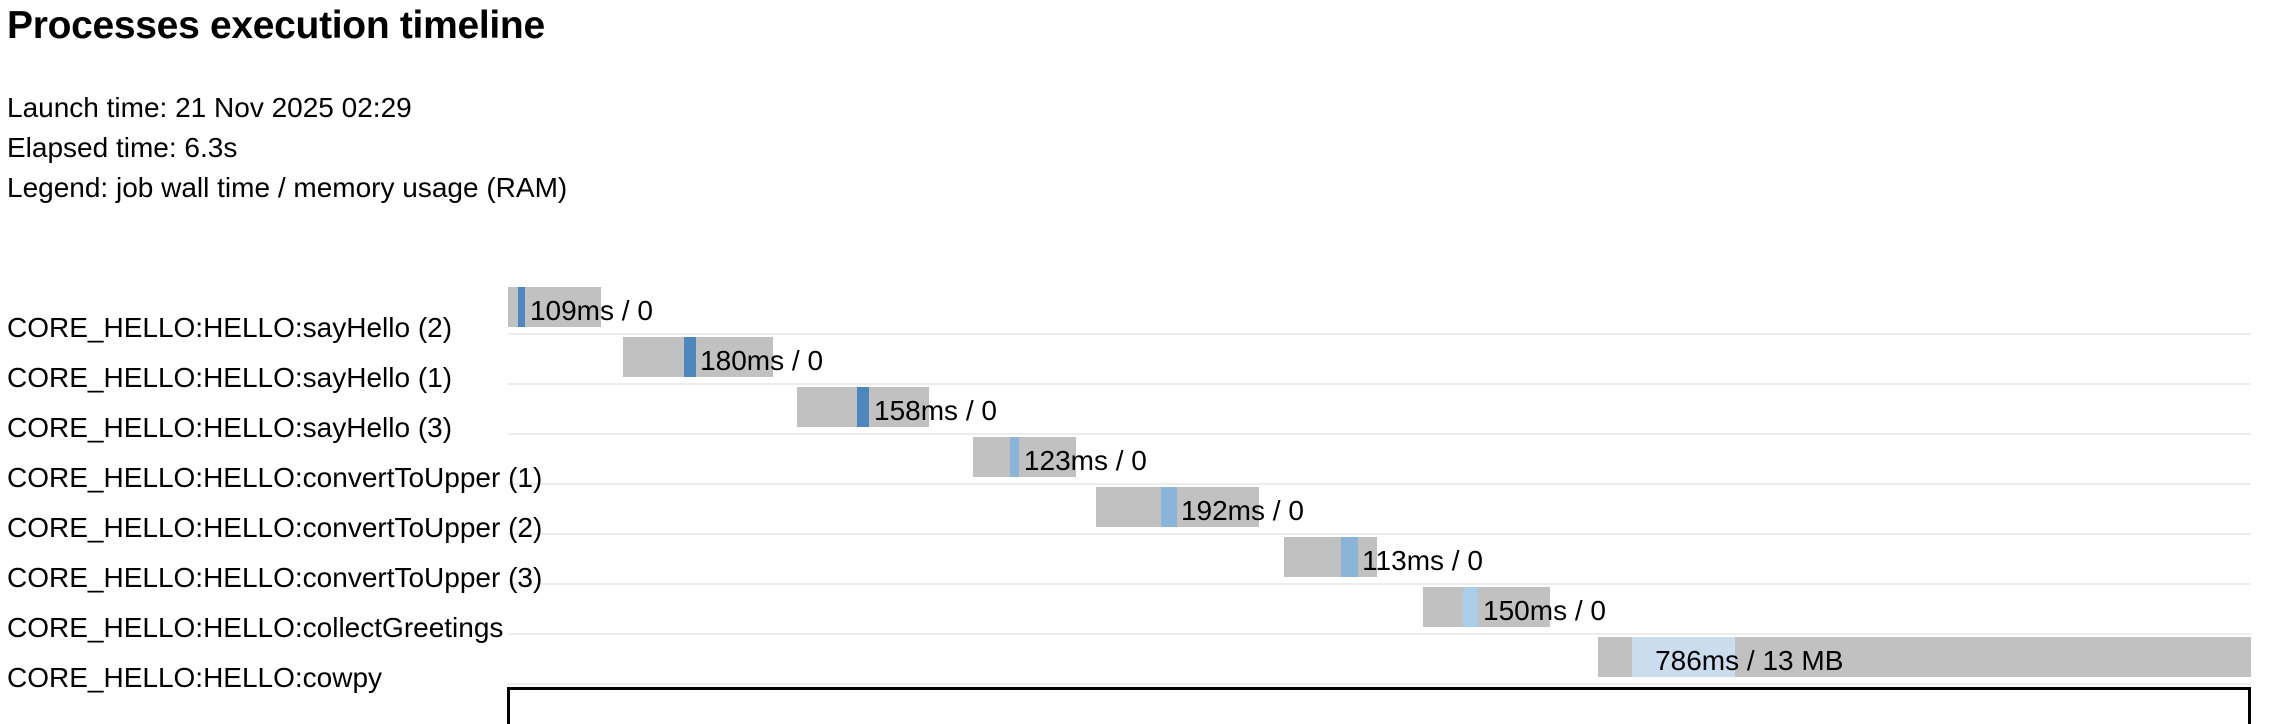 The width and height of the screenshot is (2284, 724). Describe the element at coordinates (1379, 705) in the screenshot. I see `axis-box` at that location.